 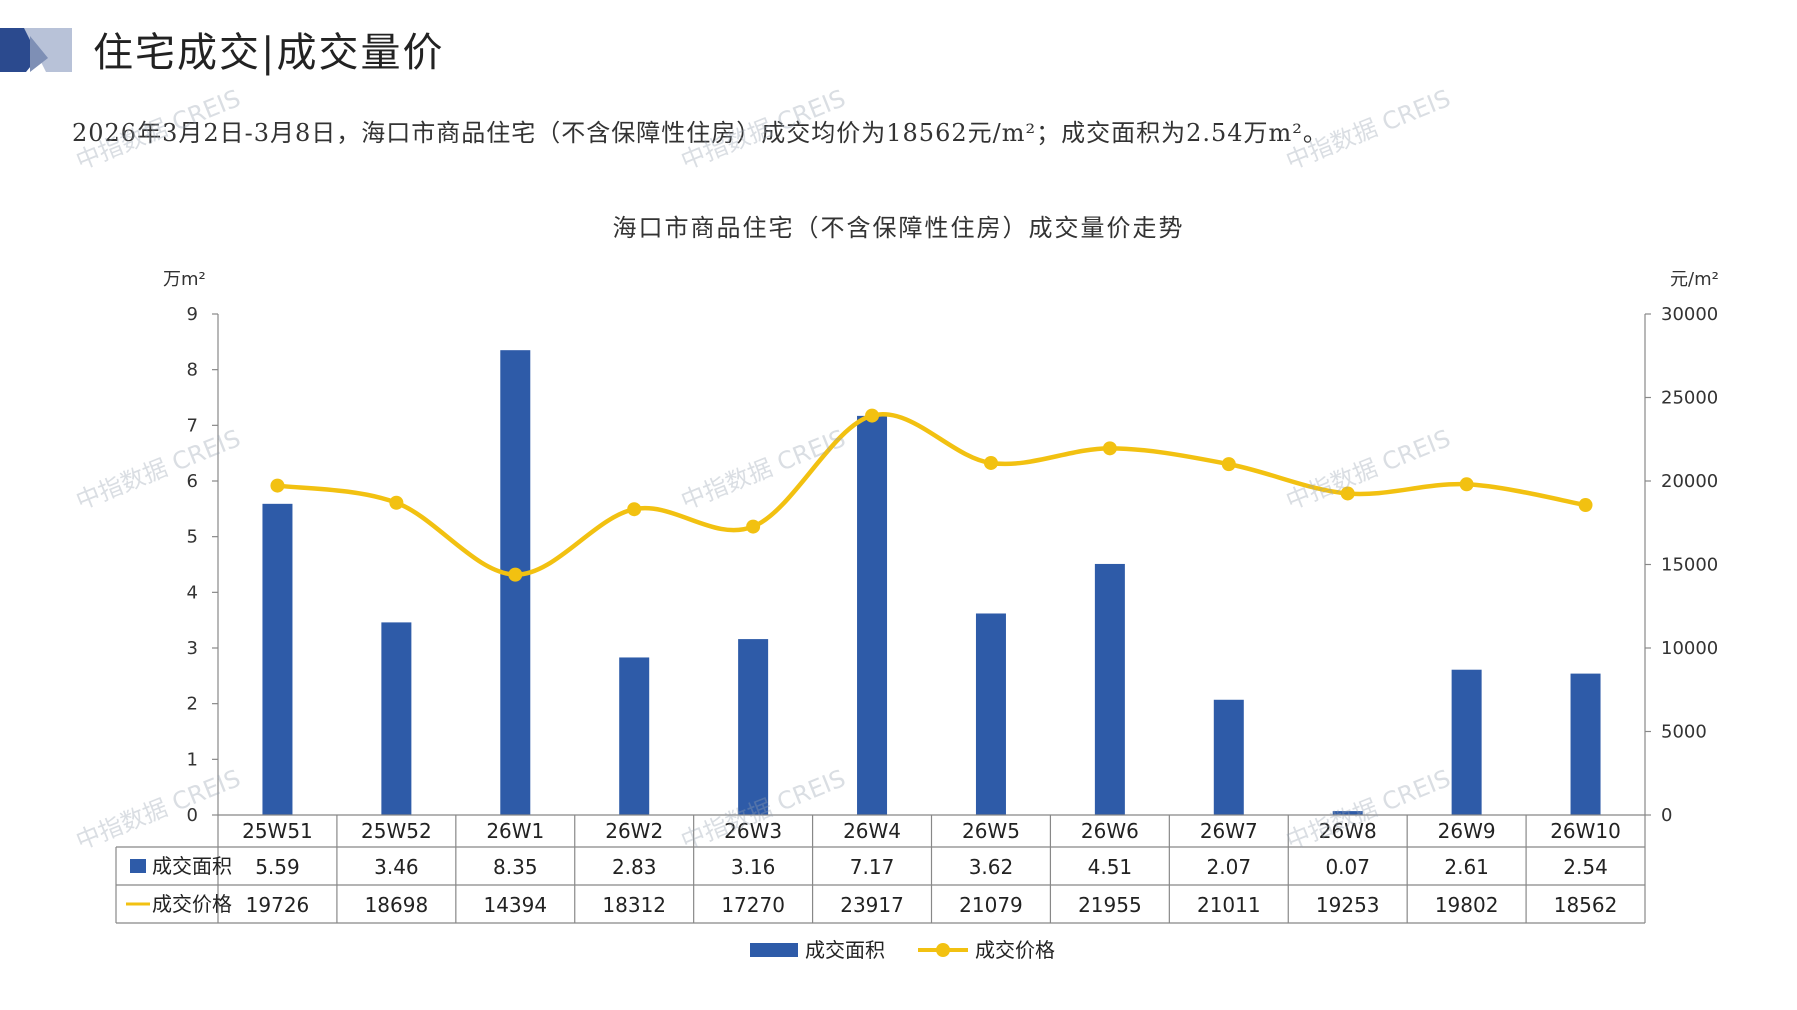 What do you see at coordinates (192, 815) in the screenshot?
I see `y-left-tick-label: 0` at bounding box center [192, 815].